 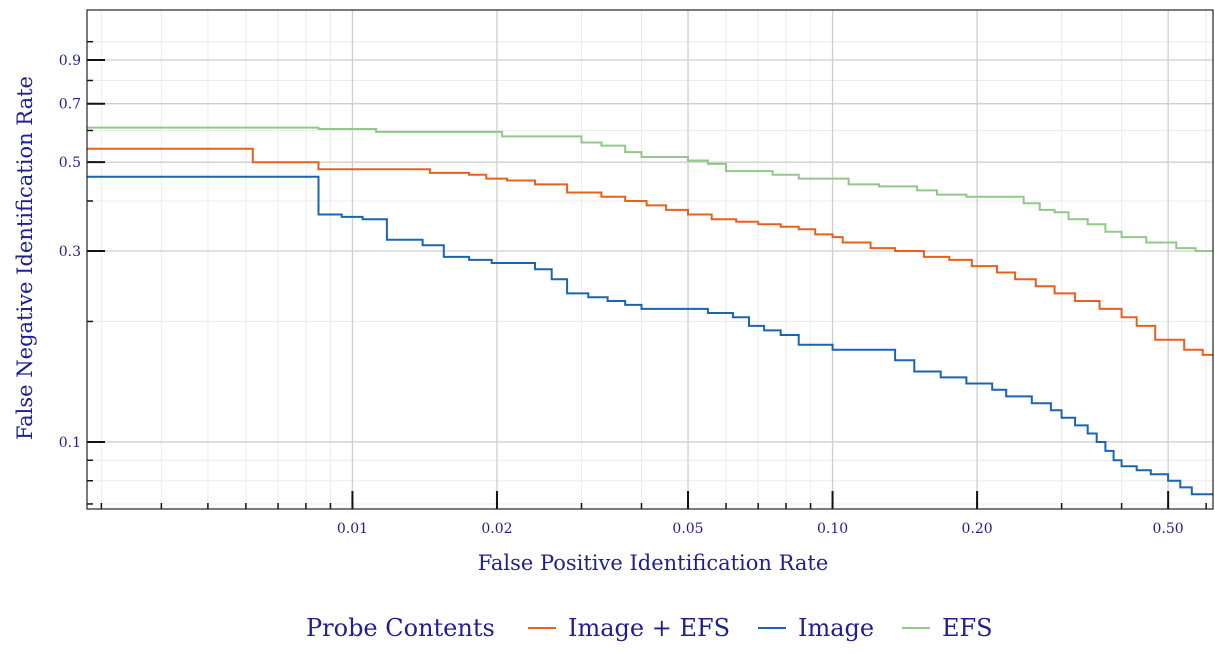 I want to click on x-tick-label: 0.50, so click(x=1168, y=529).